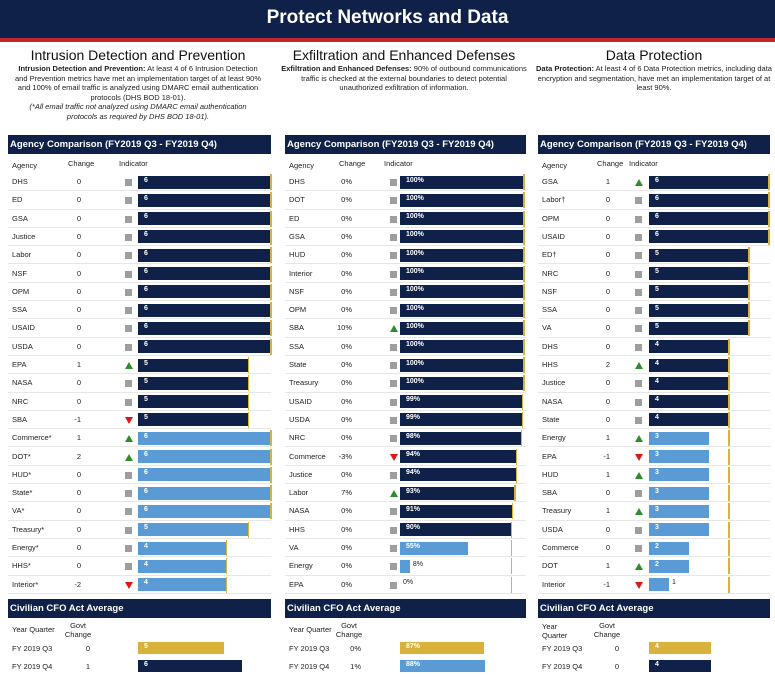 The image size is (775, 677). What do you see at coordinates (87, 666) in the screenshot?
I see `govt-change-value: 1` at bounding box center [87, 666].